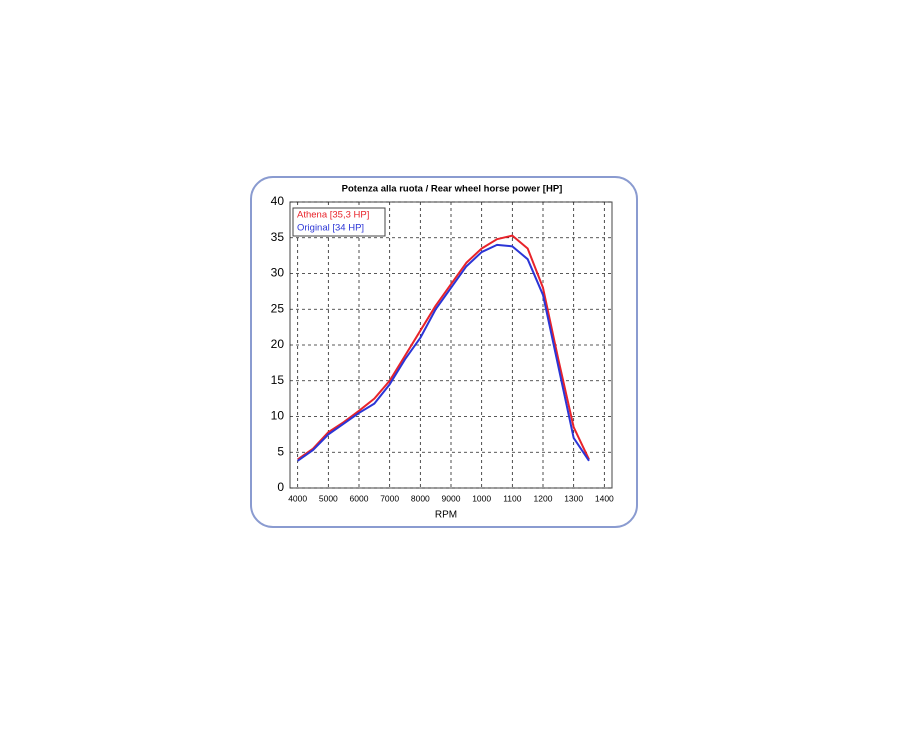 The image size is (900, 750). What do you see at coordinates (328, 498) in the screenshot?
I see `x-tick-label: 5000` at bounding box center [328, 498].